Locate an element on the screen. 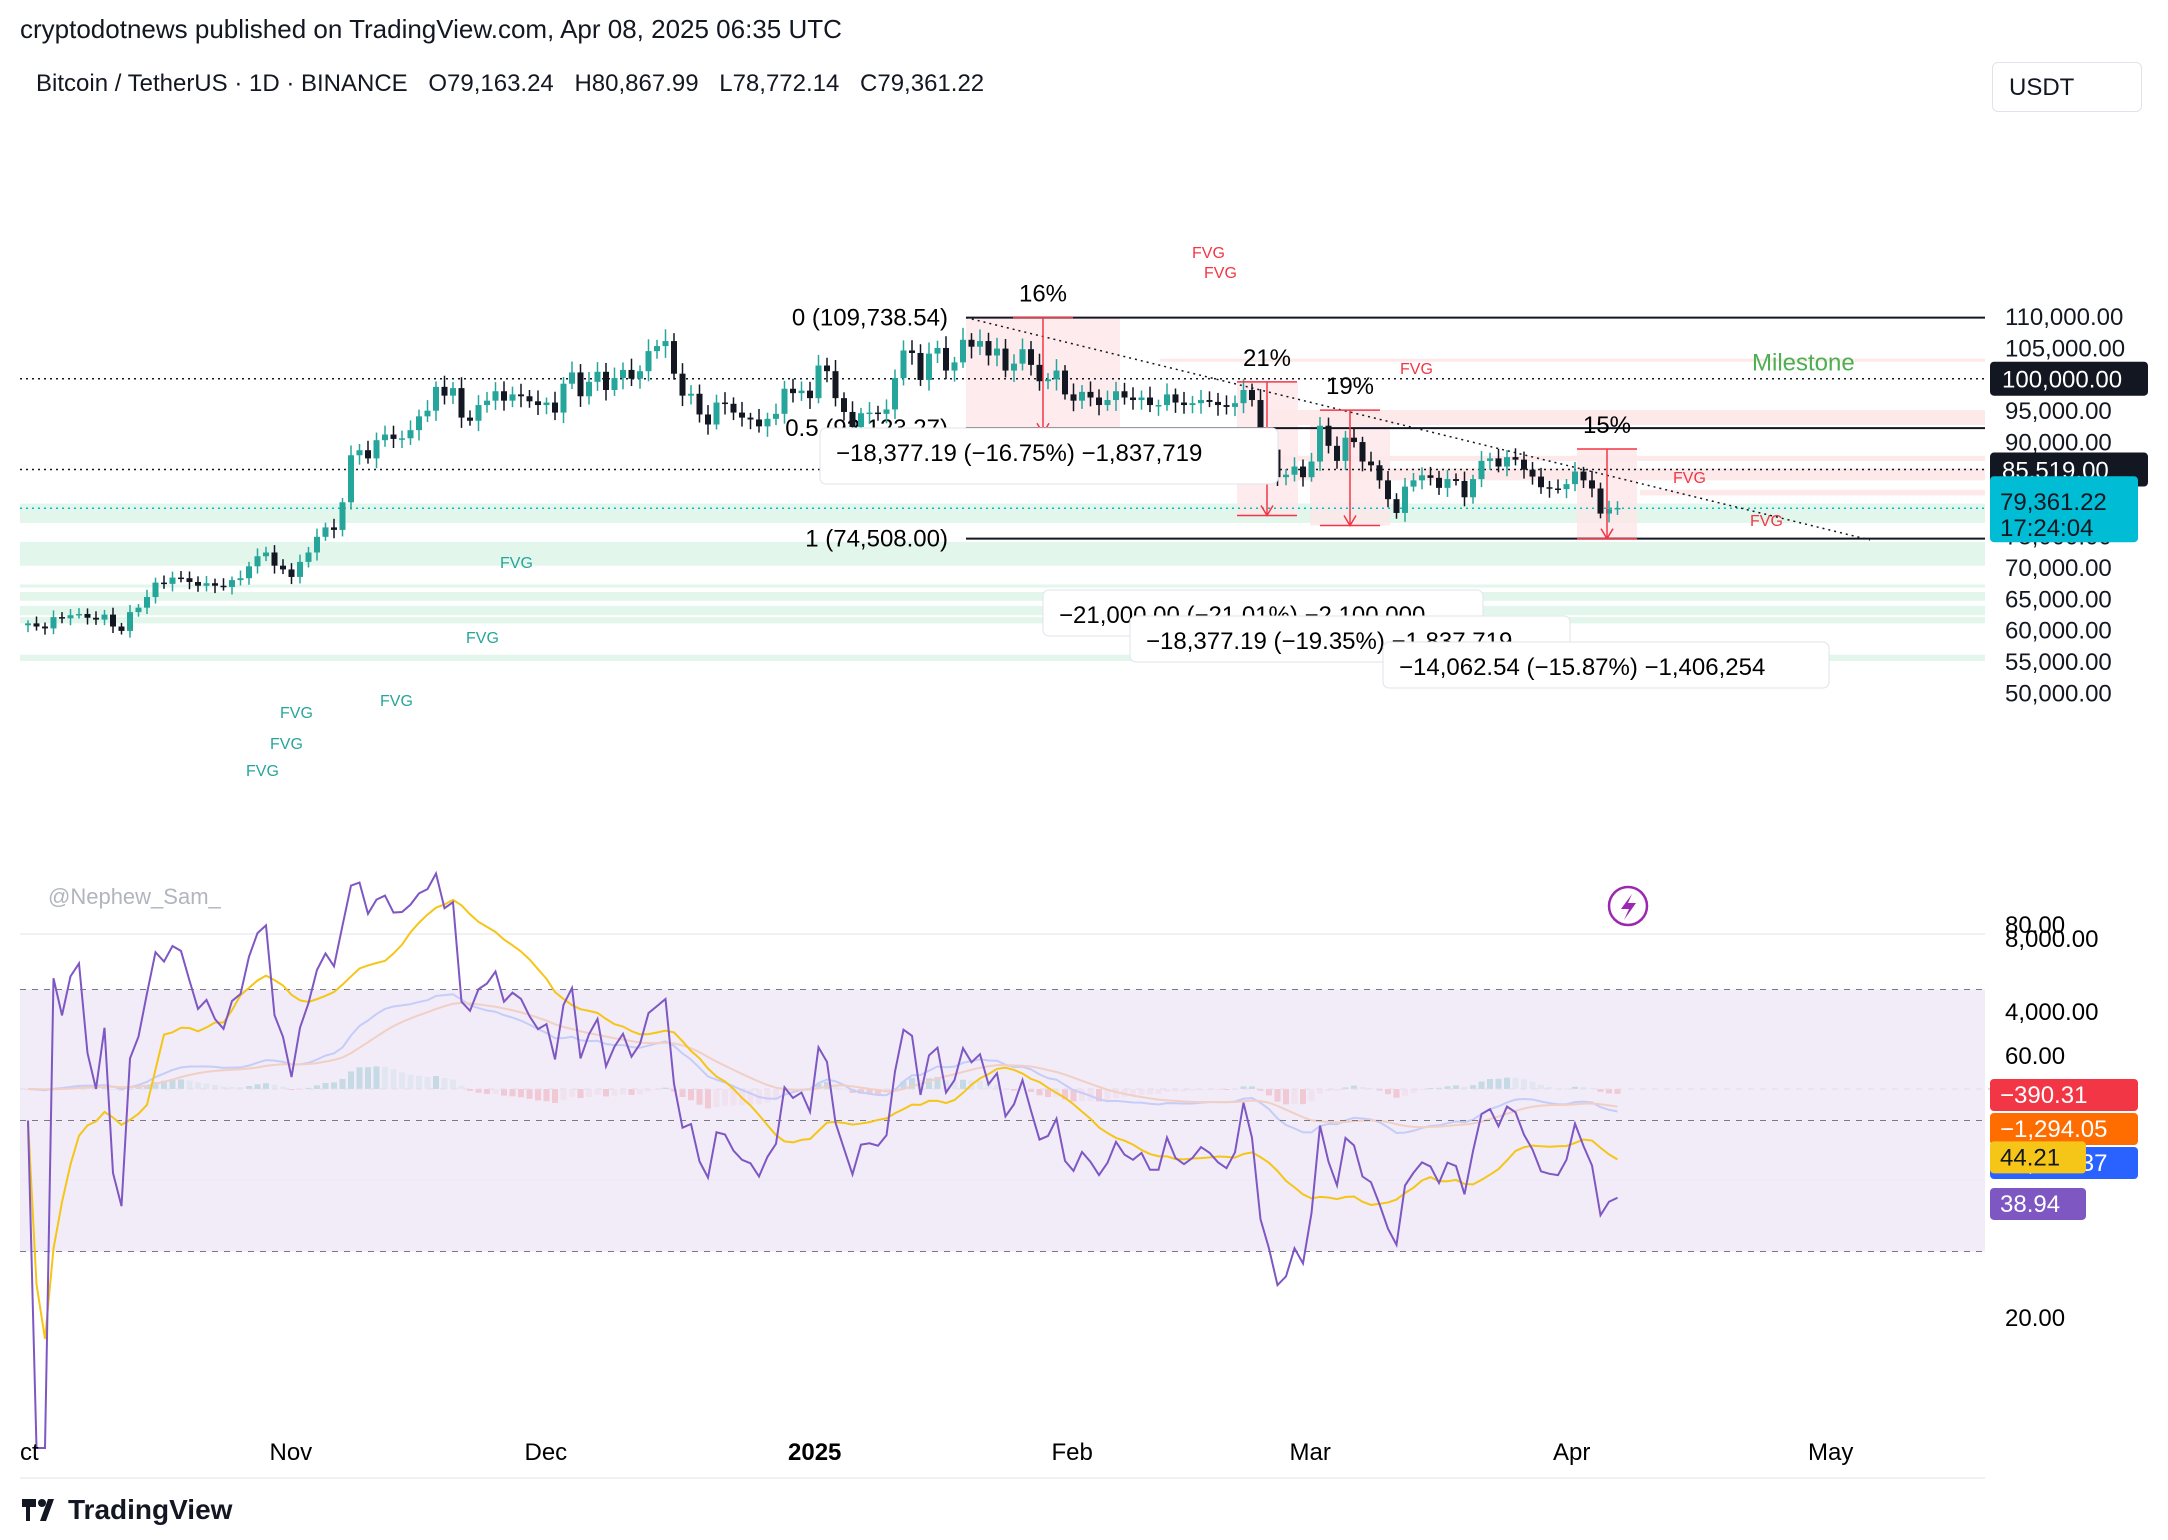 Image resolution: width=2168 pixels, height=1540 pixels. price-axis-tick: 50,000.00 is located at coordinates (2058, 693).